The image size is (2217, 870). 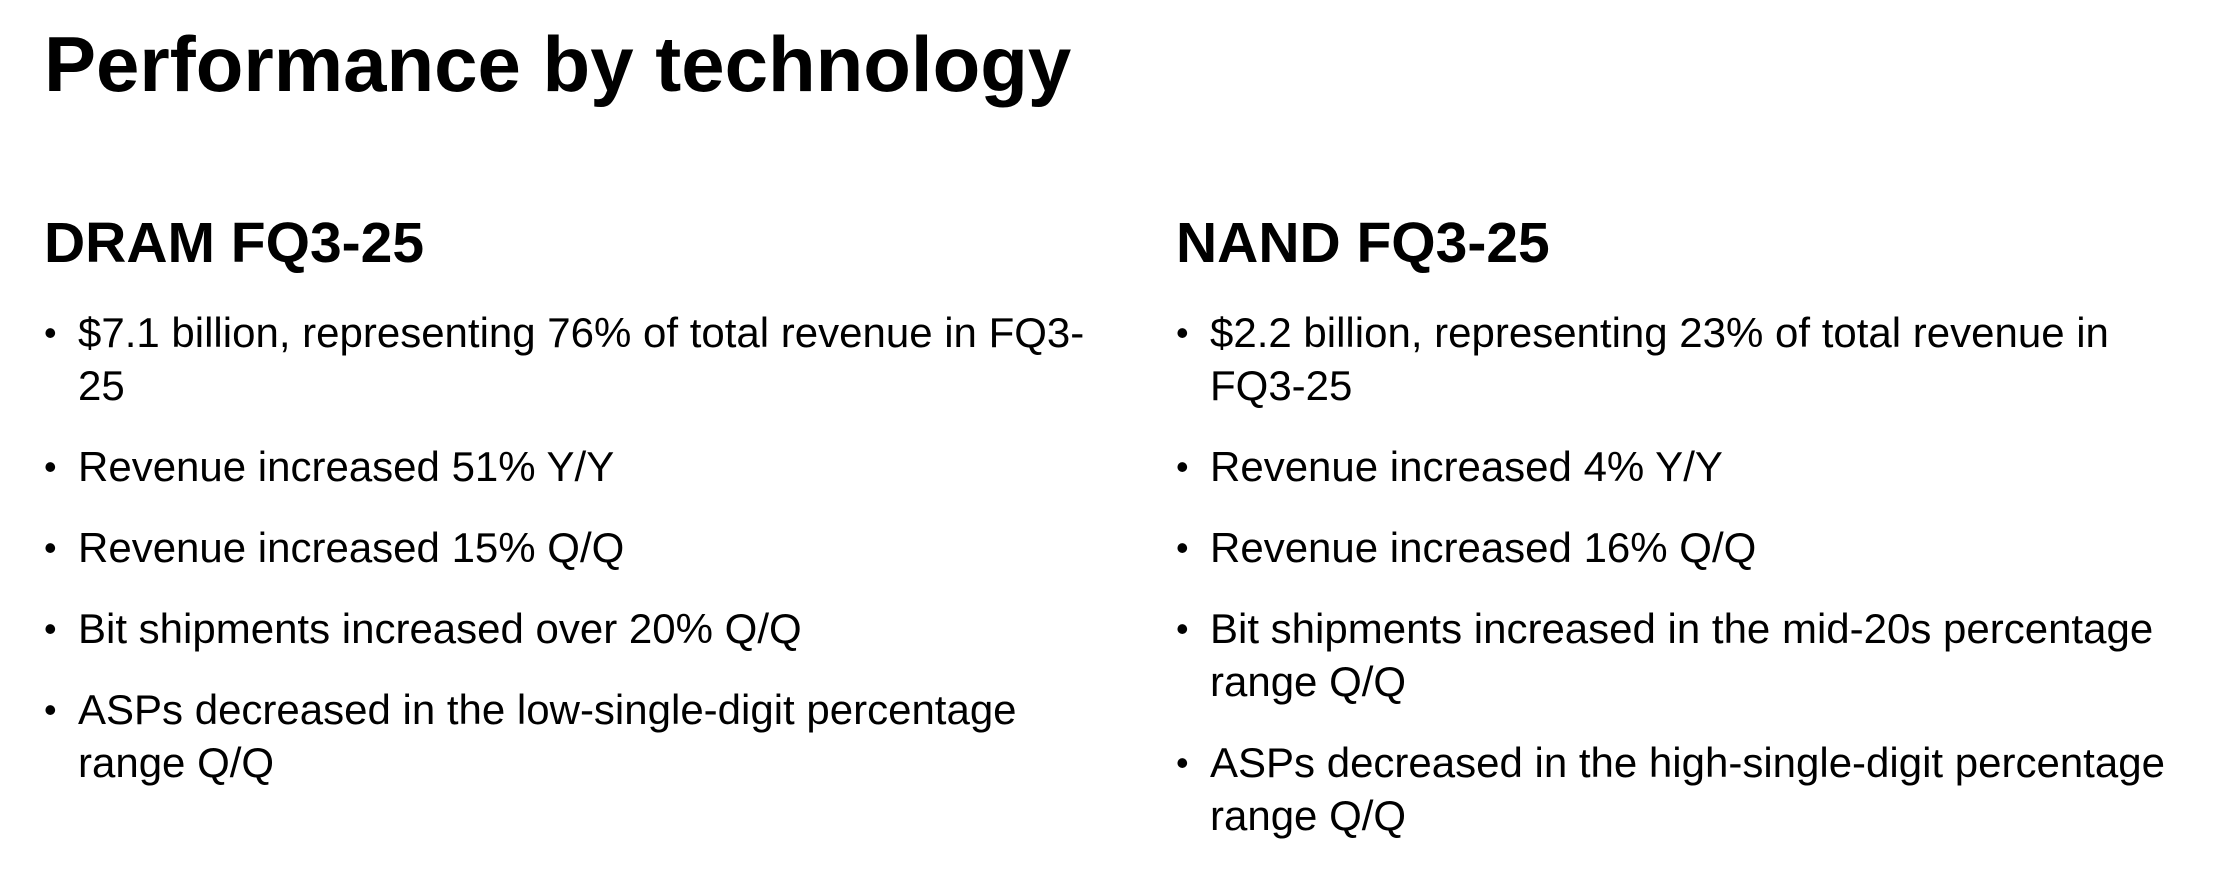 I want to click on dram-bullet: • Revenue increased 51% Y/Y, so click(x=584, y=466).